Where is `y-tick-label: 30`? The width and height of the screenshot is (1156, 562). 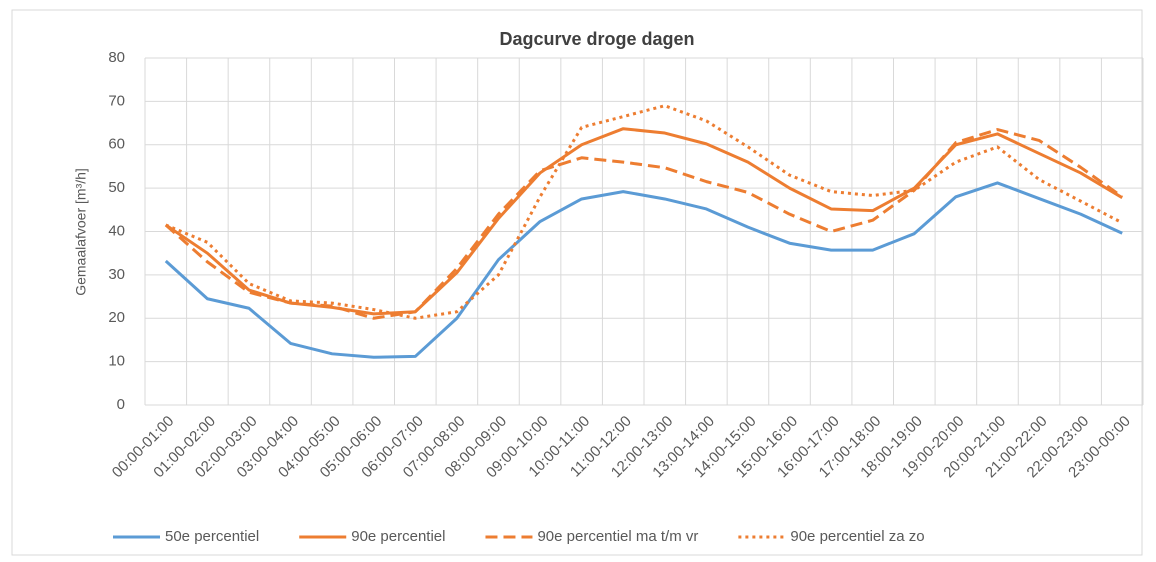 y-tick-label: 30 is located at coordinates (116, 274).